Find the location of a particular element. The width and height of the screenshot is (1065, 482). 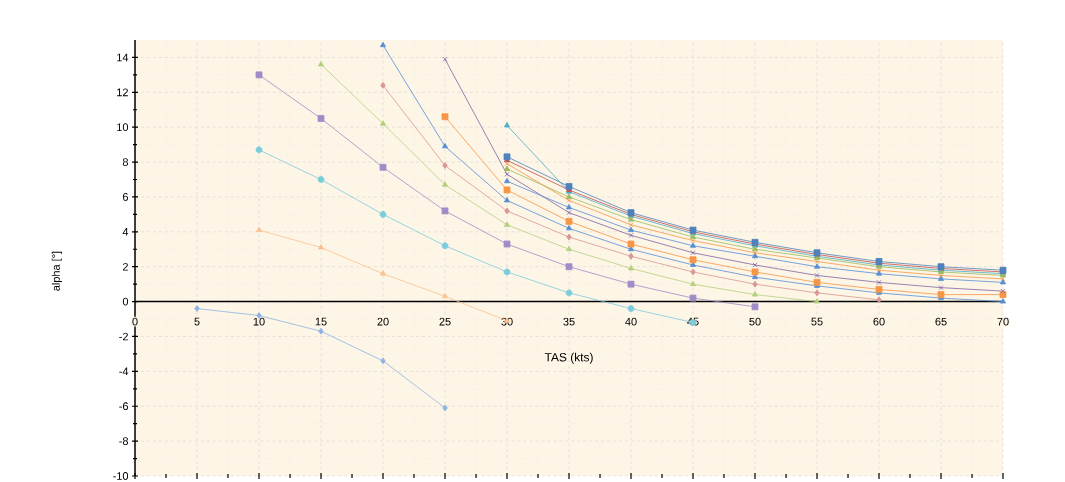

y-tick-label: 14 is located at coordinates (123, 57).